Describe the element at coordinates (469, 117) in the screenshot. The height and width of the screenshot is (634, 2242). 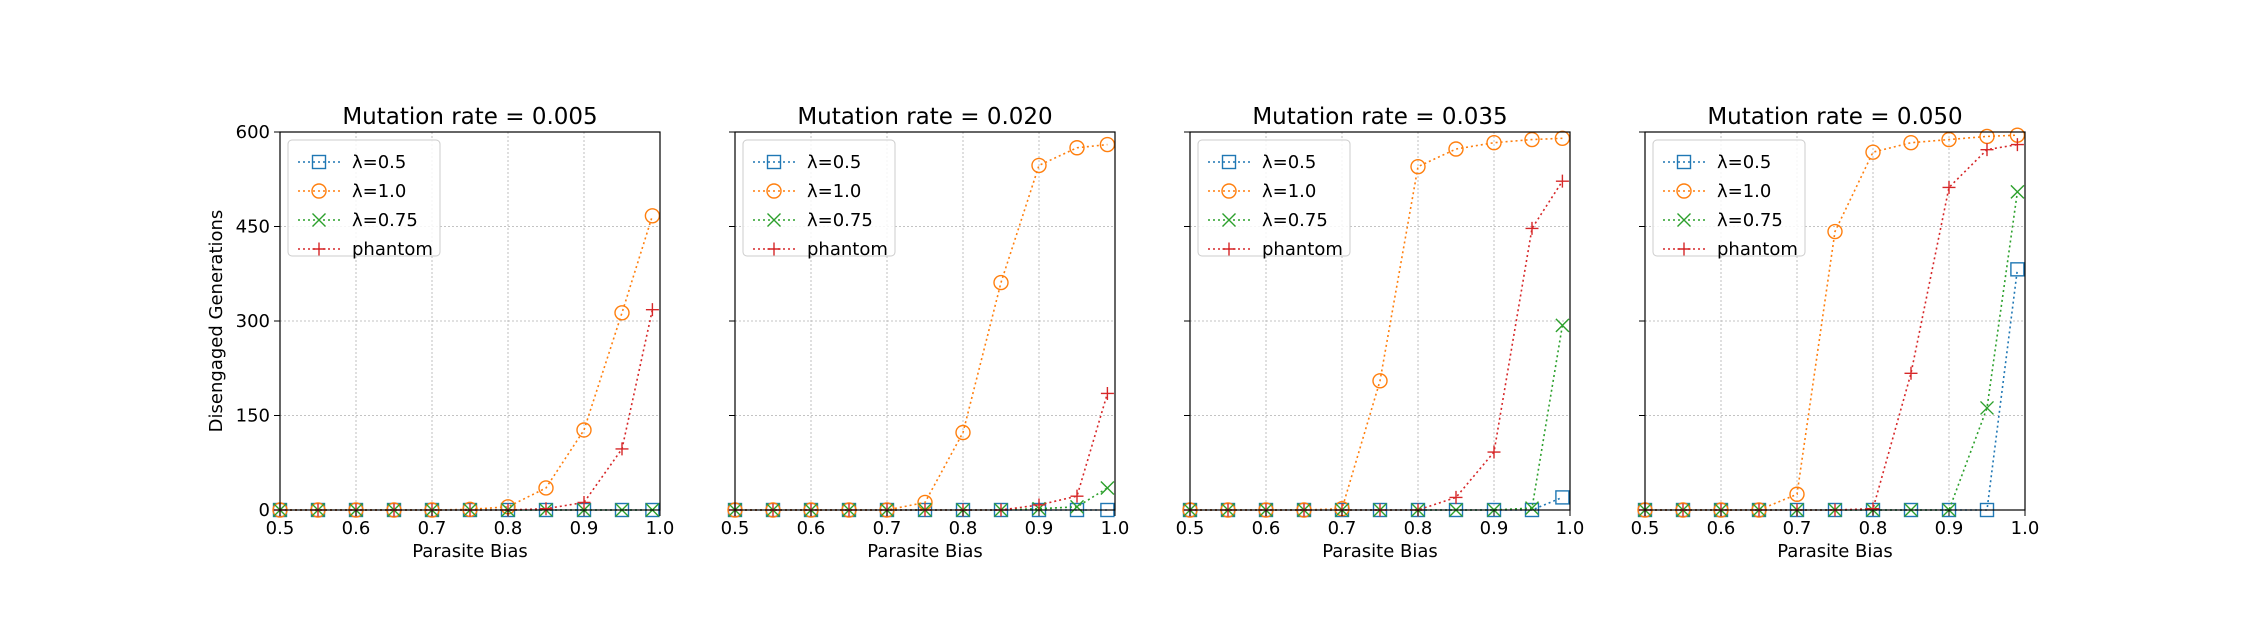
I see `chart-title: Mutation rate = 0.005` at that location.